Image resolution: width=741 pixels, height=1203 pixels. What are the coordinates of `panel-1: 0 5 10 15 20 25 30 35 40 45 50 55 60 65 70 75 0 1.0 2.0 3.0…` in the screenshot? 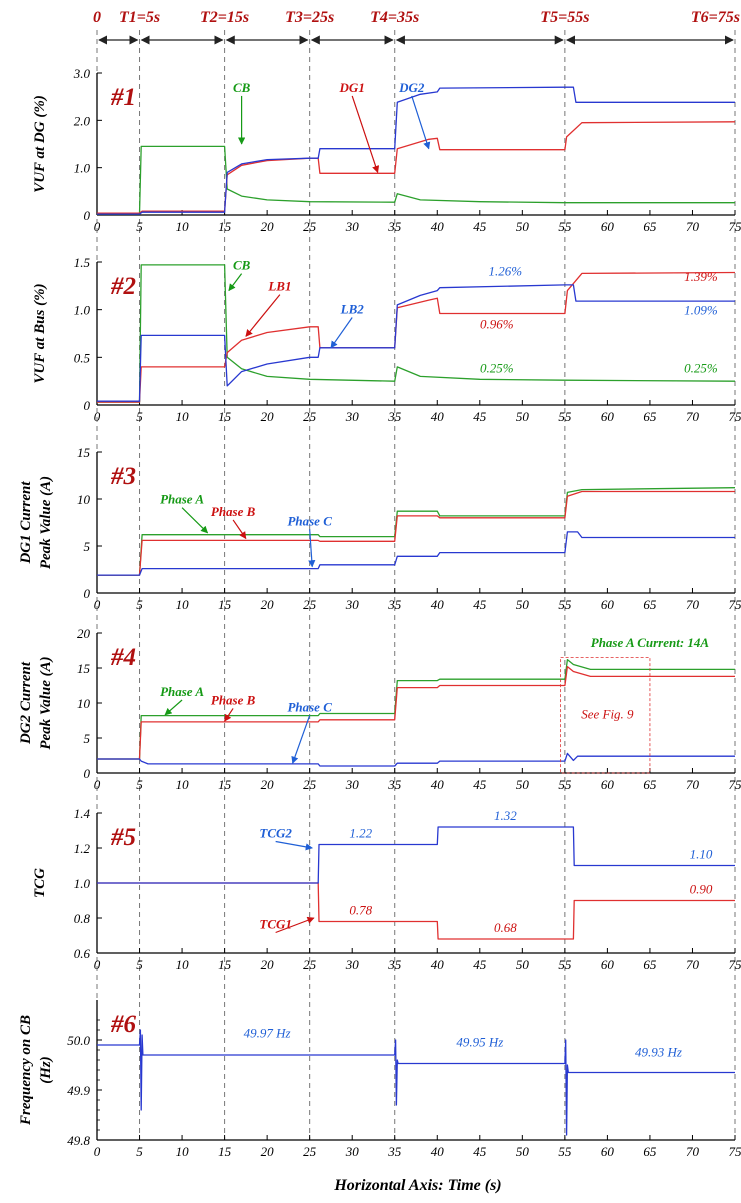 It's located at (386, 150).